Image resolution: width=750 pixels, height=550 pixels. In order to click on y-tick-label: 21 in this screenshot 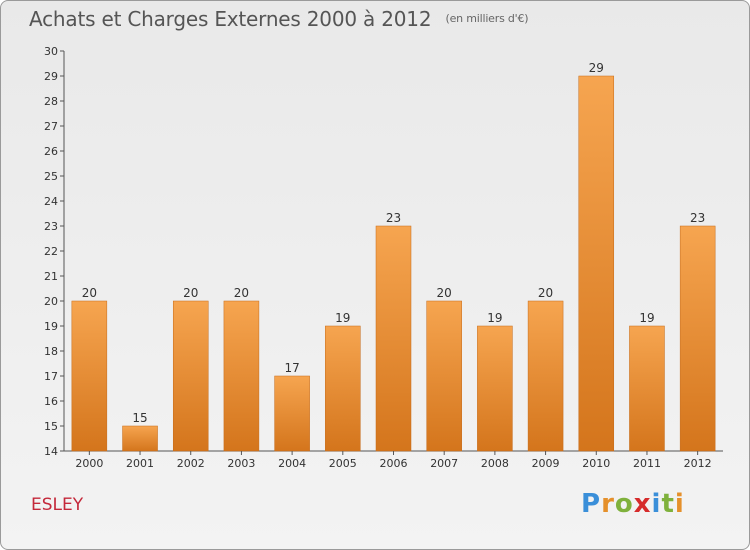, I will do `click(51, 276)`.